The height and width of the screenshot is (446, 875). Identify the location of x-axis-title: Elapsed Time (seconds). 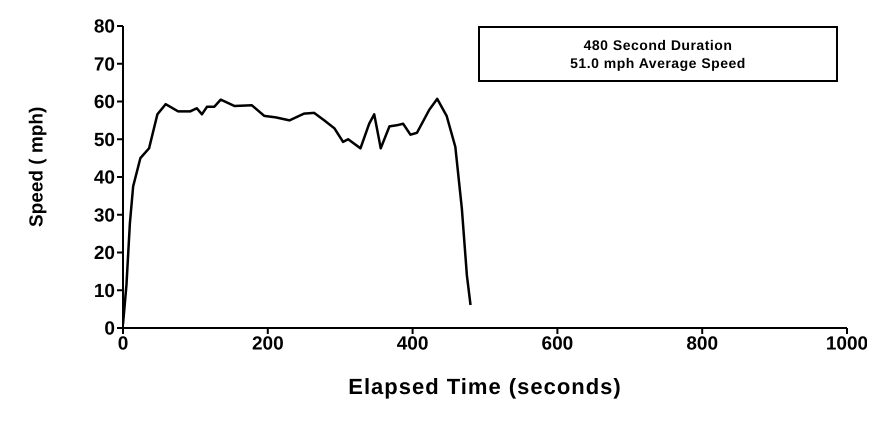
(485, 386).